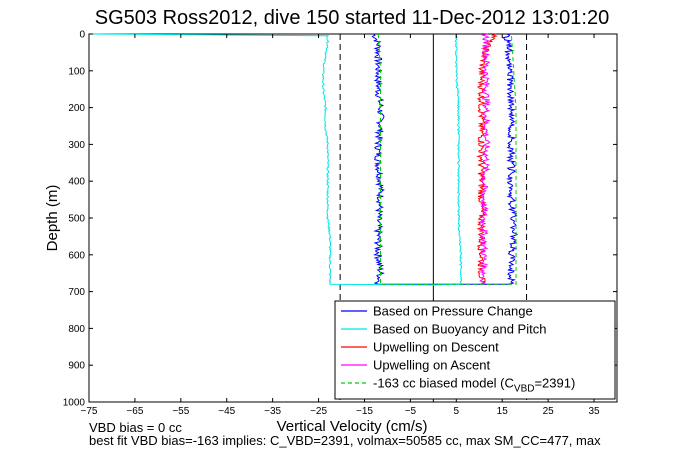 The width and height of the screenshot is (681, 454). What do you see at coordinates (431, 365) in the screenshot?
I see `legend-label-3: Upwelling on Ascent` at bounding box center [431, 365].